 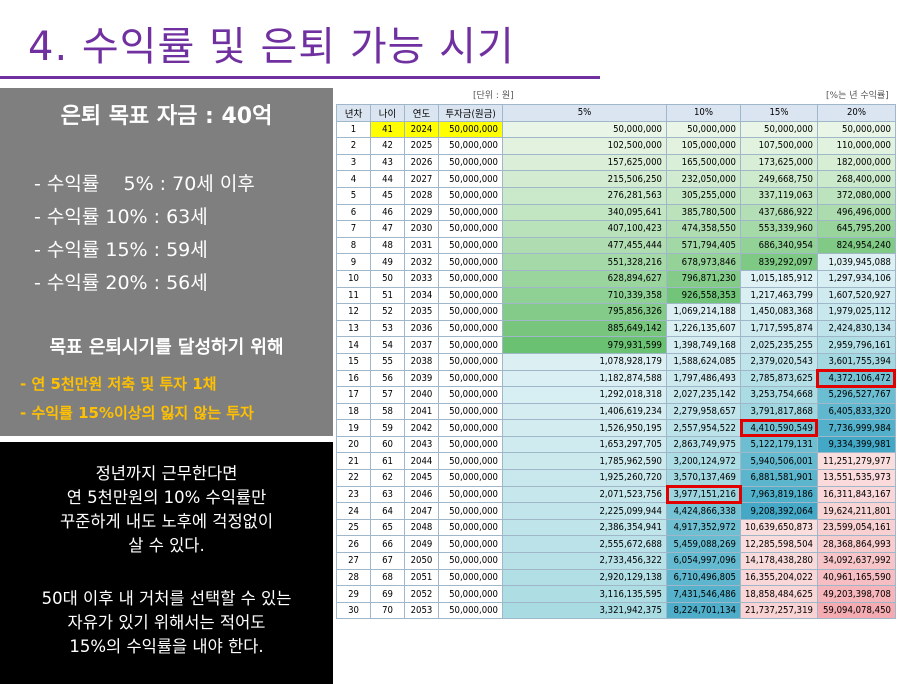 What do you see at coordinates (703, 295) in the screenshot?
I see `table-cell: 926,558,353` at bounding box center [703, 295].